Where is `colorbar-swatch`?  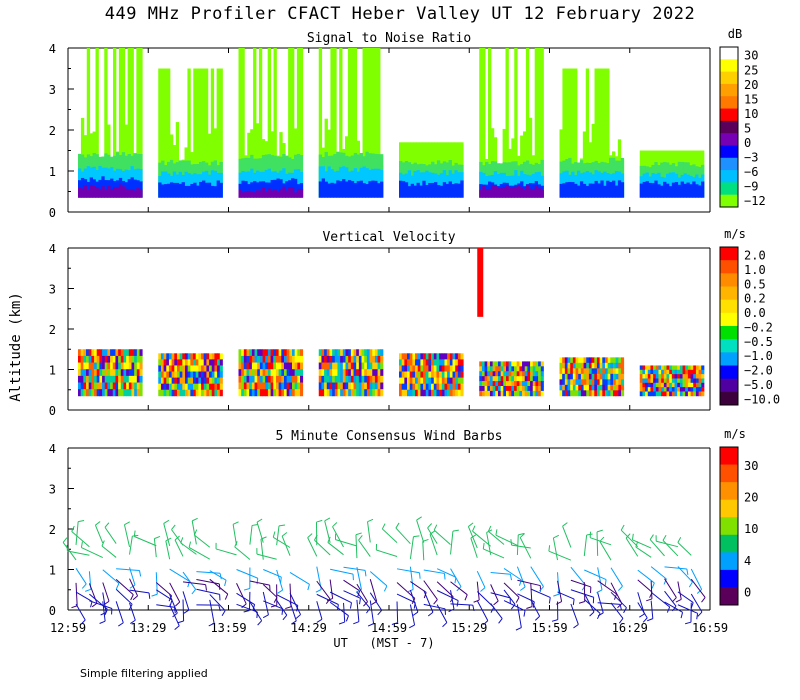 colorbar-swatch is located at coordinates (729, 333).